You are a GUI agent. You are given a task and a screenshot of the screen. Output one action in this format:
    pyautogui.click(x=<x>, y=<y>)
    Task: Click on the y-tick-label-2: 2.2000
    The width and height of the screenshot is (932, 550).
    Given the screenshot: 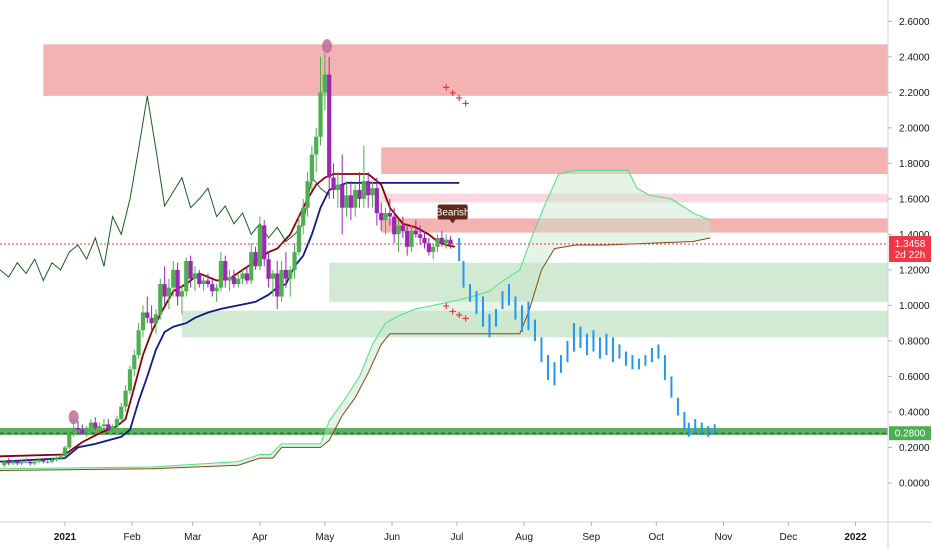 What is the action you would take?
    pyautogui.click(x=914, y=93)
    